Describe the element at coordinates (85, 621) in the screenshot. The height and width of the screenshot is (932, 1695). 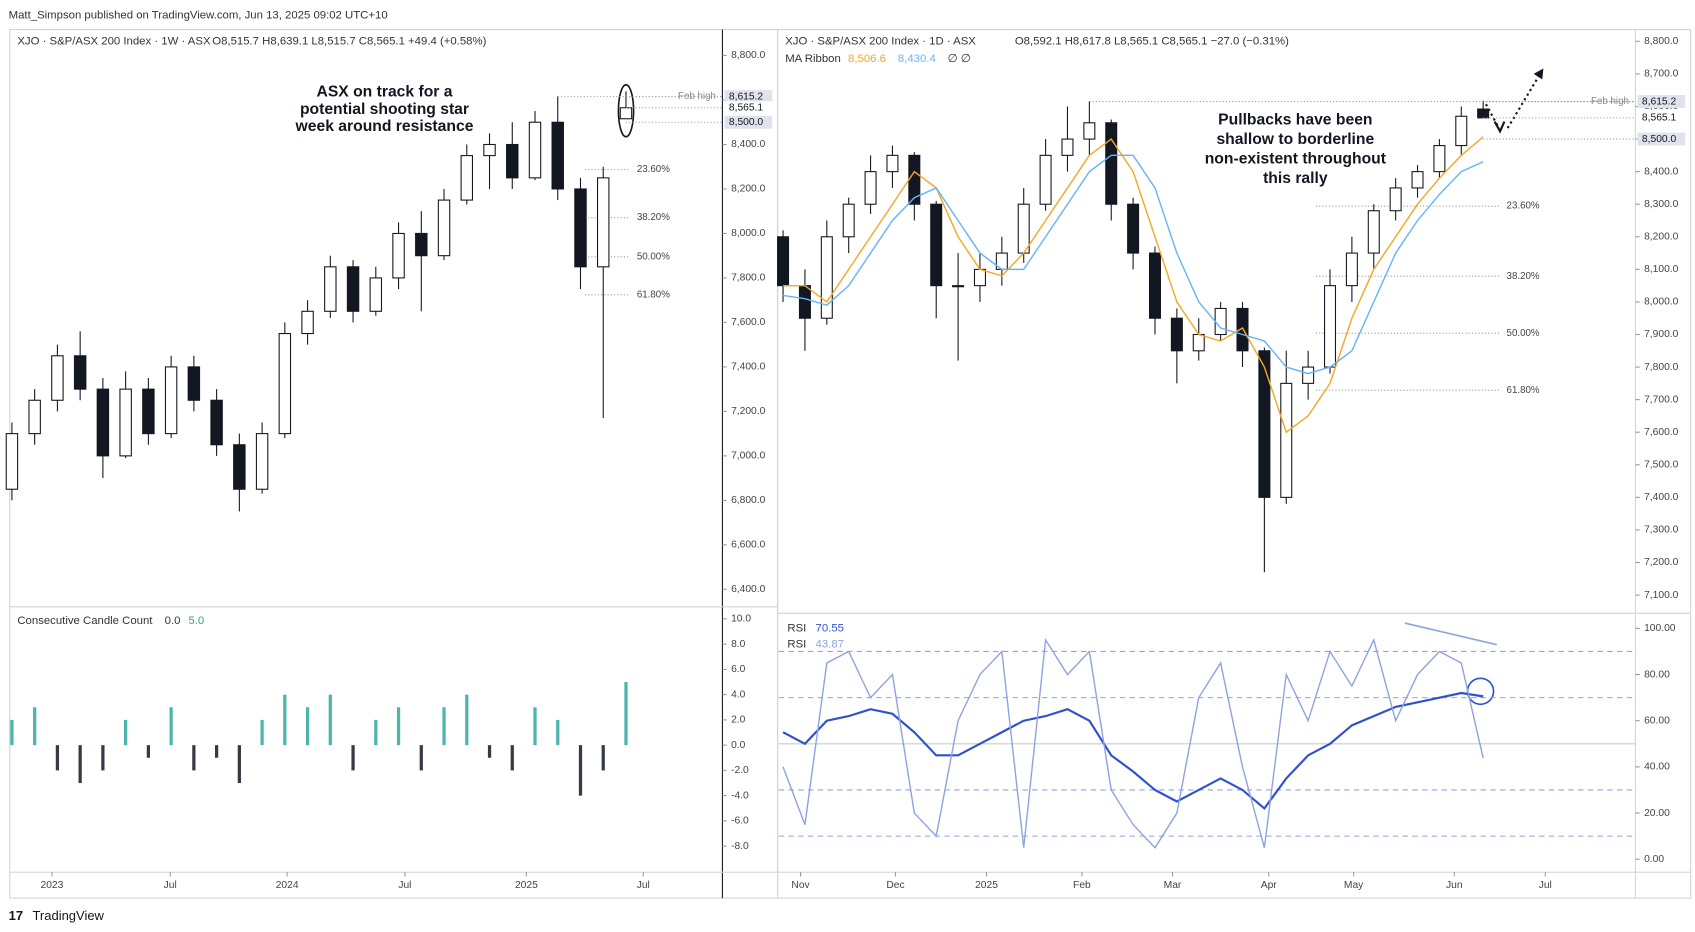
I see `legend: Consecutive Candle Count` at that location.